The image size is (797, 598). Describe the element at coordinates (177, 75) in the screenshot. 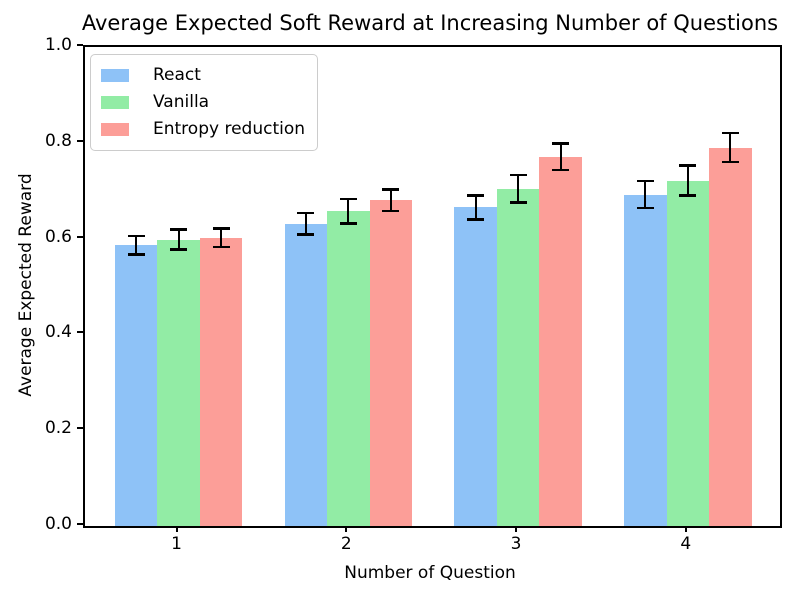

I see `legend-label: React` at that location.